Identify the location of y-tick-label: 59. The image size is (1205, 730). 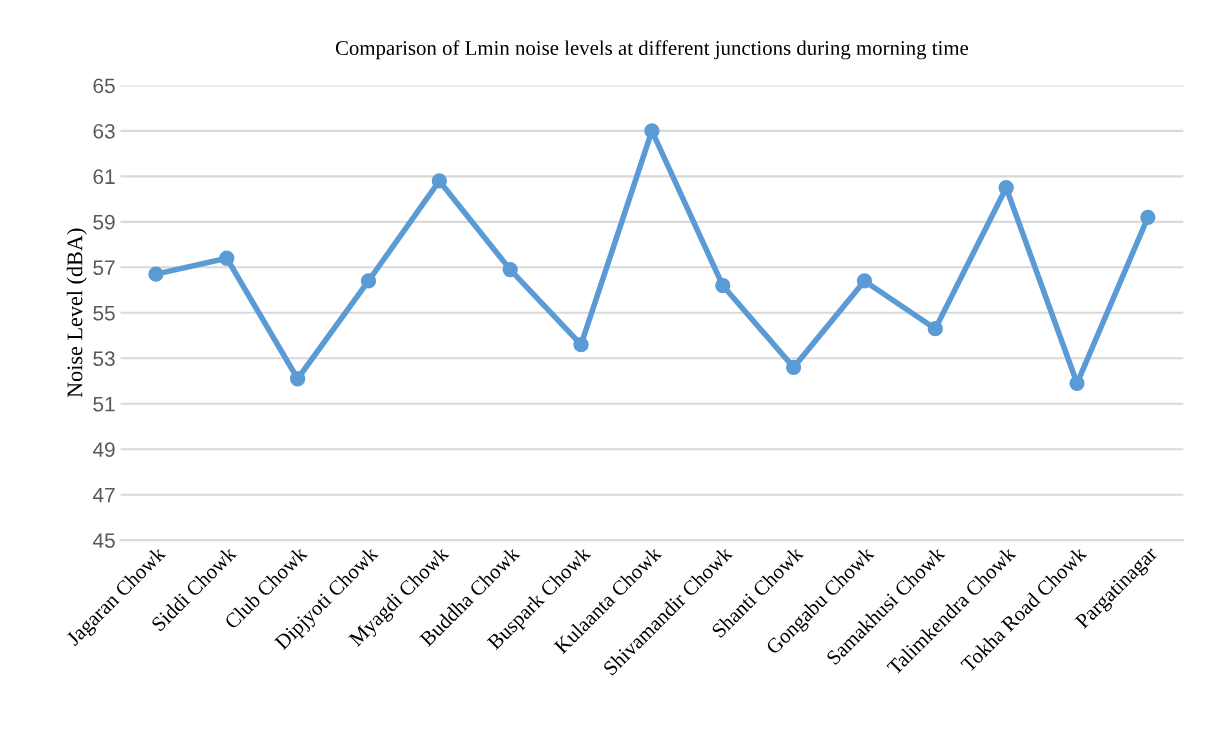
(104, 222).